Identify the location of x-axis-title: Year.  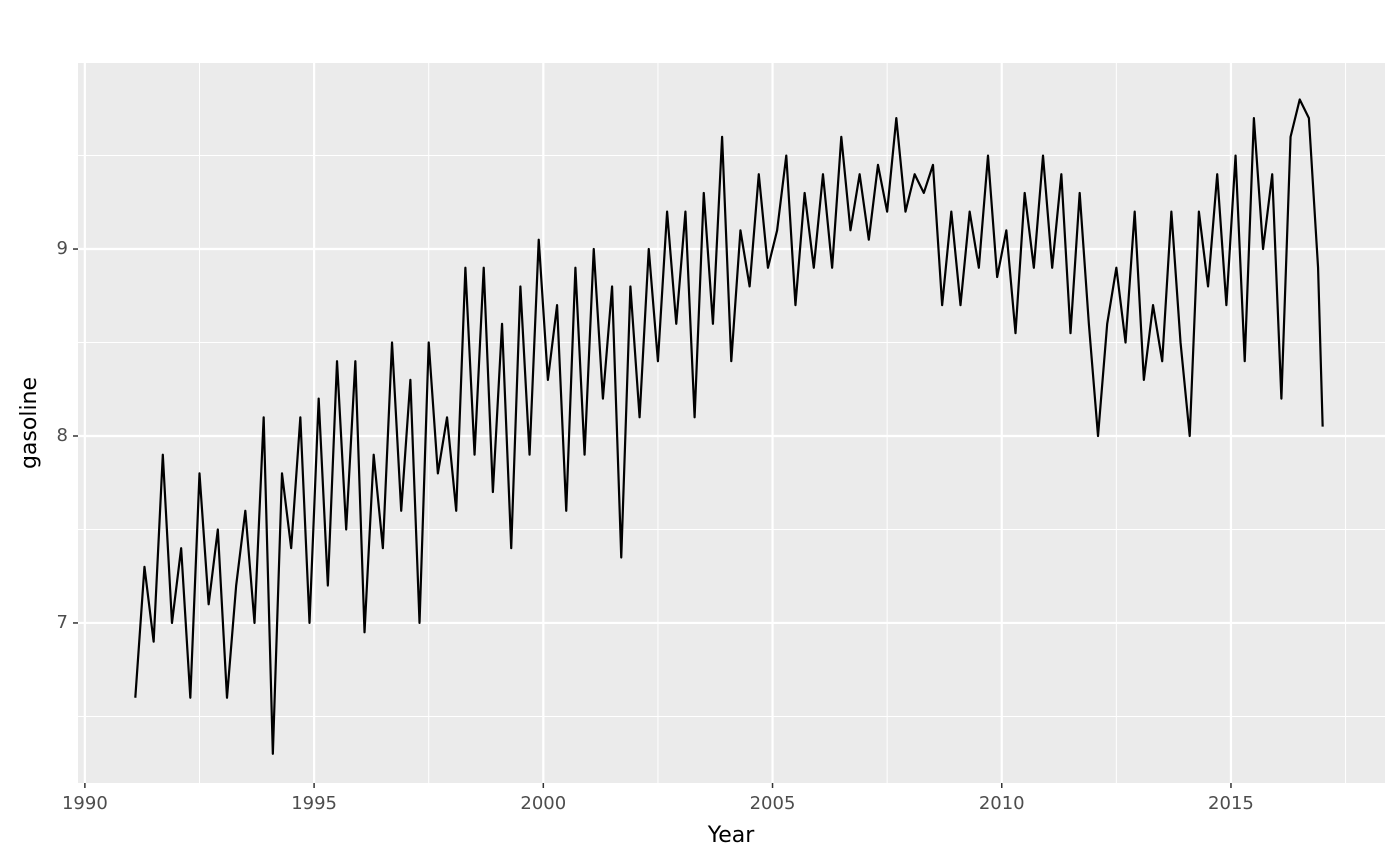
(731, 835).